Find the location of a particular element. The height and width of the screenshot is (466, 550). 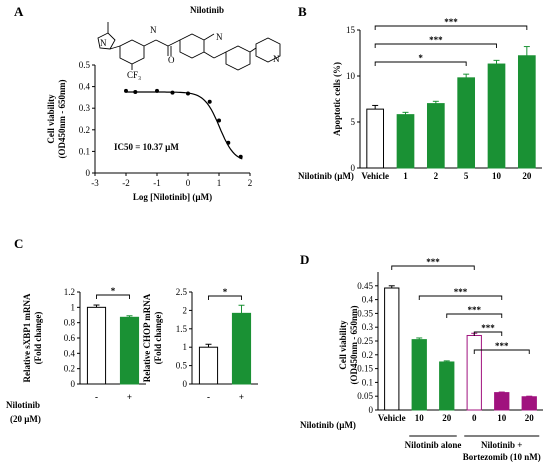

c1-y-tick-label: 0.8 is located at coordinates (70, 323).